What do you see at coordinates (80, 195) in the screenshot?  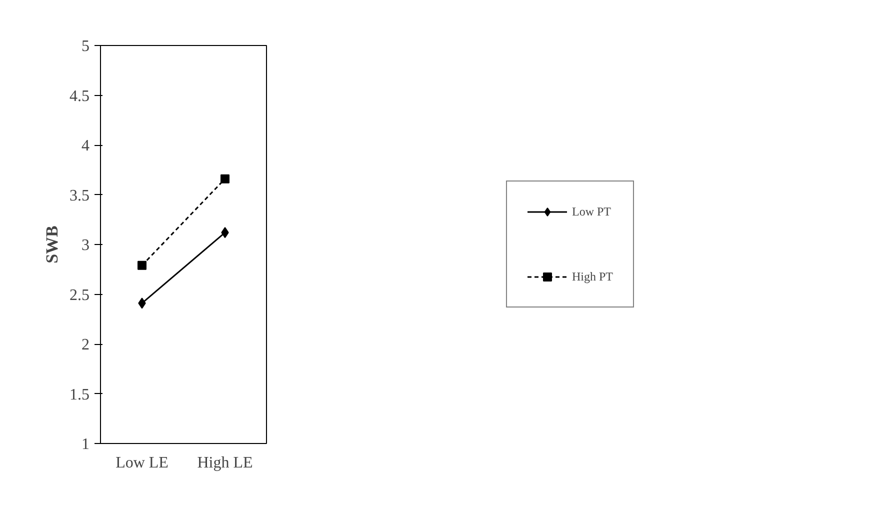 I see `y-tick-label: 3.5` at bounding box center [80, 195].